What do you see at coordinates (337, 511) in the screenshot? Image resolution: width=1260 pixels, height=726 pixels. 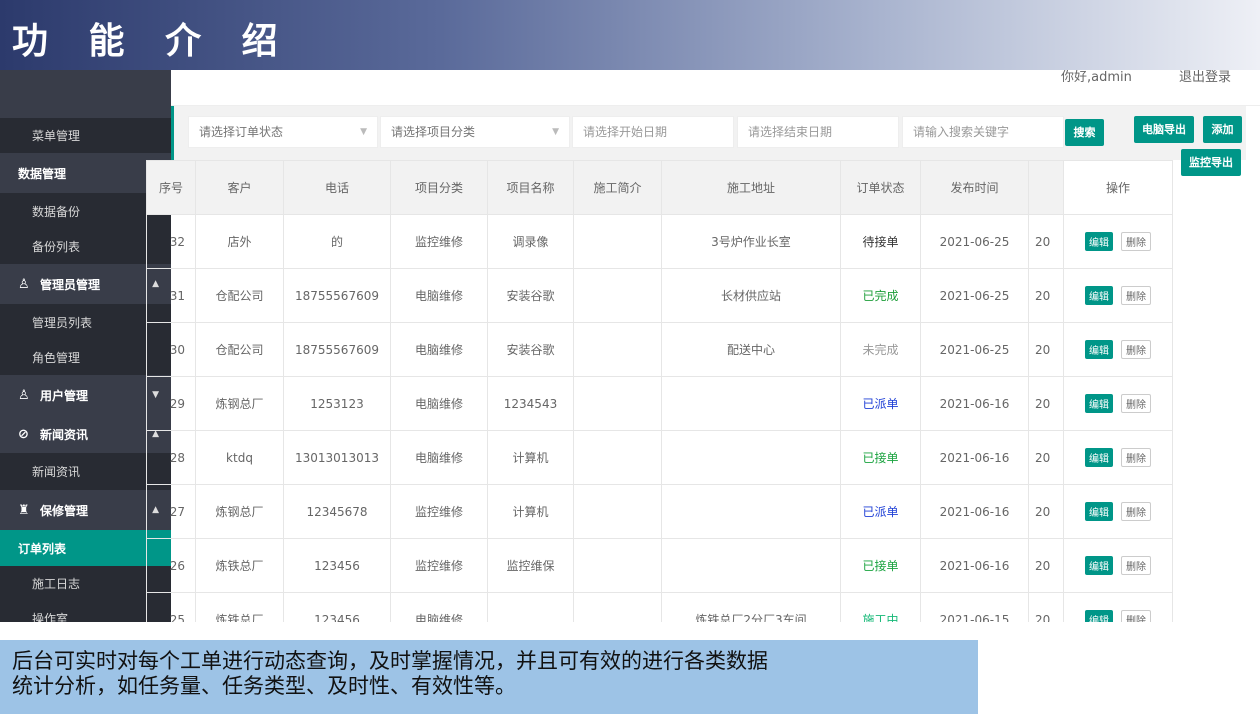 I see `table-cell: 12345678` at bounding box center [337, 511].